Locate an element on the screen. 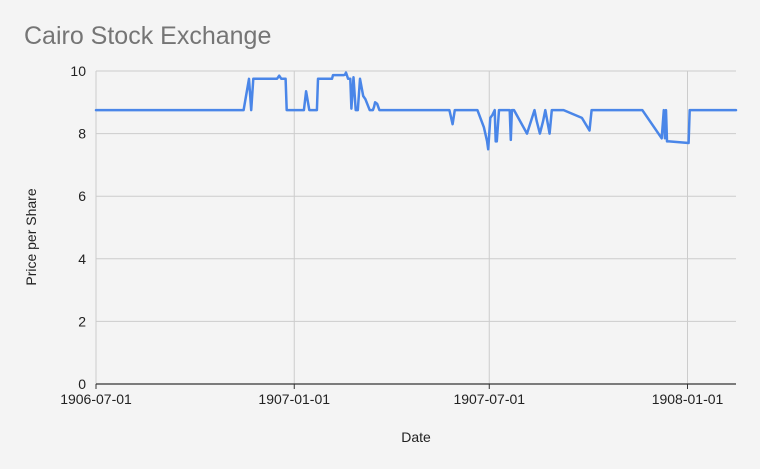 Image resolution: width=760 pixels, height=469 pixels. x-tick-label: 1908-01-01 is located at coordinates (688, 399).